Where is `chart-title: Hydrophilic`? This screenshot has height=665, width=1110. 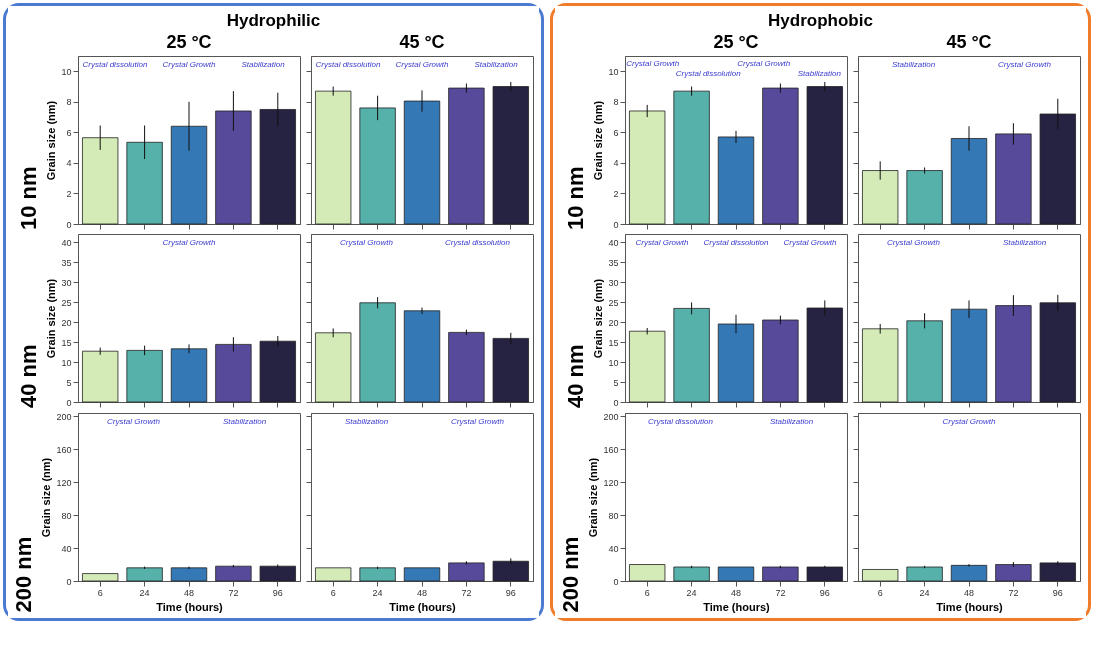
chart-title: Hydrophilic is located at coordinates (273, 20).